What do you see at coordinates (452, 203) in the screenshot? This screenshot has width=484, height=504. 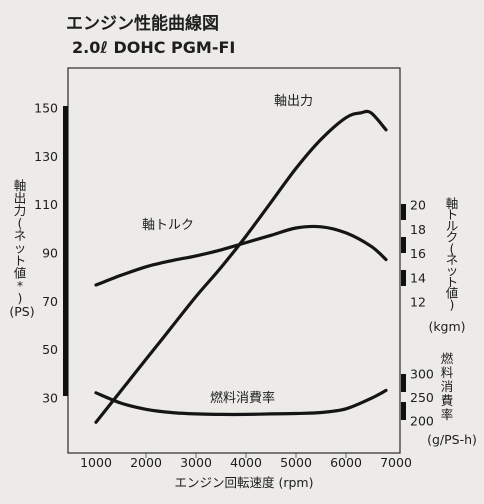 I see `torque-axis-label-char: 軸` at bounding box center [452, 203].